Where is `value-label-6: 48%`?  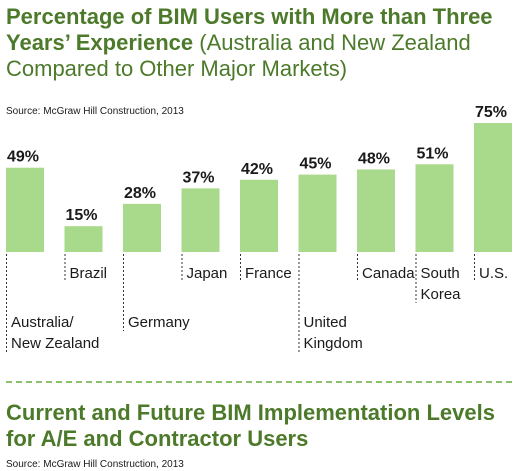
value-label-6: 48% is located at coordinates (374, 158).